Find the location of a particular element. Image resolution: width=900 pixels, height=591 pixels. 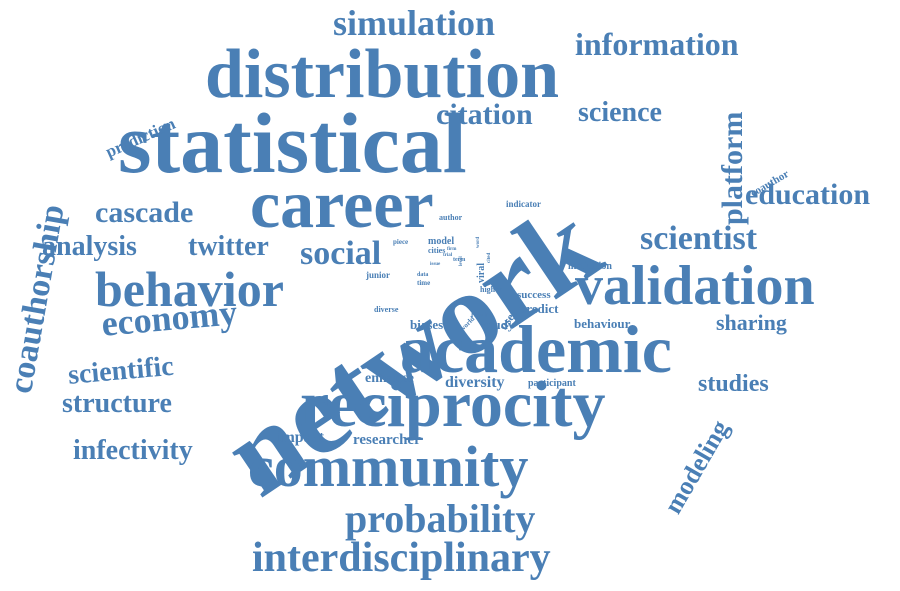

word-structure: structure is located at coordinates (117, 404).